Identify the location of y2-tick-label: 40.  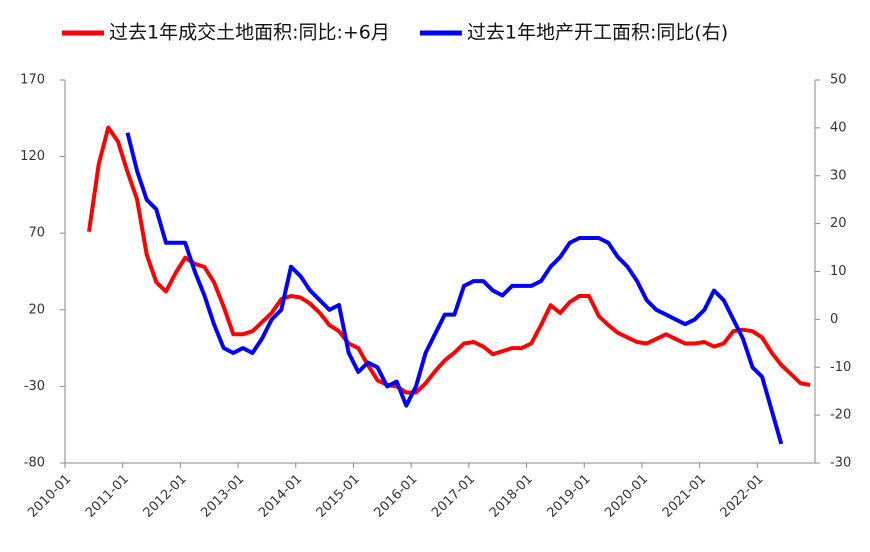
(838, 127).